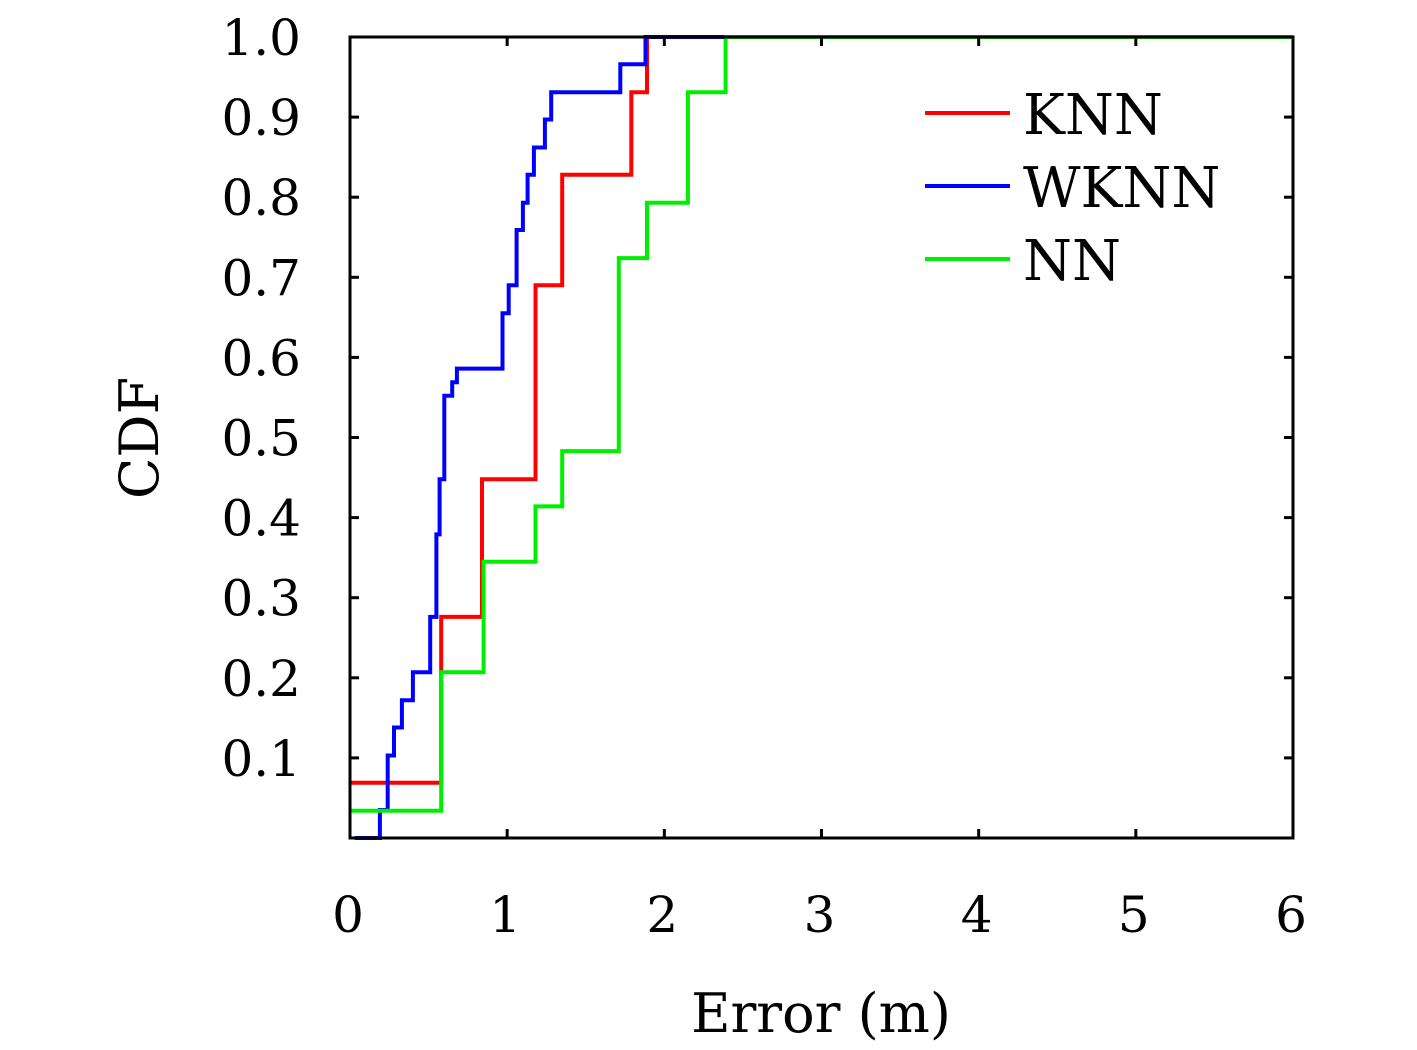 Image resolution: width=1417 pixels, height=1050 pixels. What do you see at coordinates (977, 915) in the screenshot?
I see `x-tick-label: 4` at bounding box center [977, 915].